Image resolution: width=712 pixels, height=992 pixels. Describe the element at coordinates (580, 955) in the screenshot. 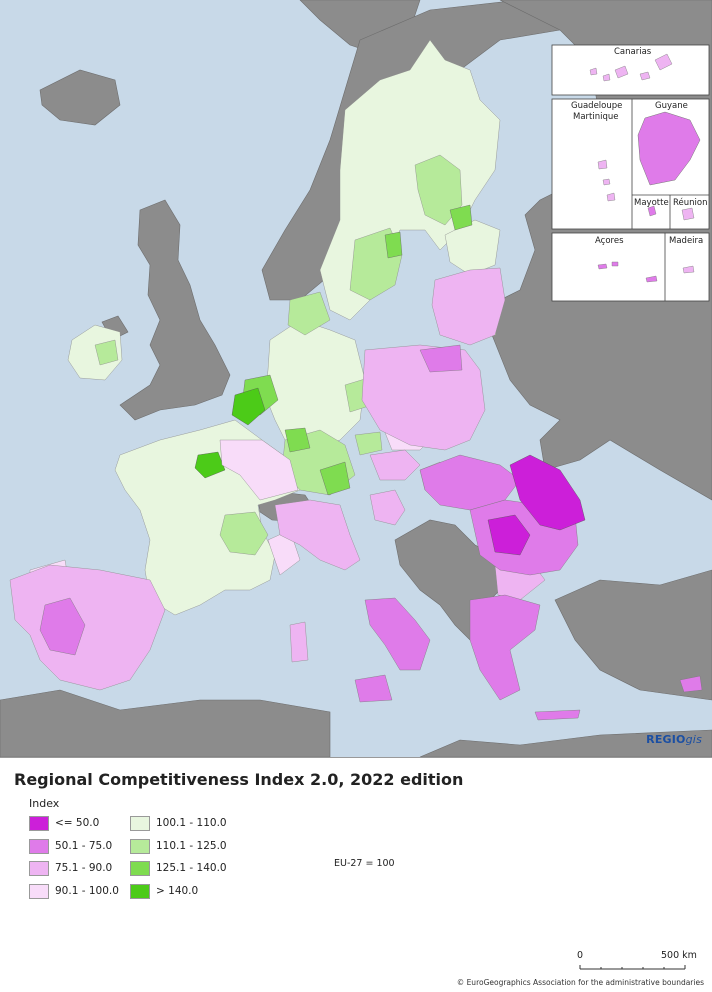

I see `scale-start-label: 0` at that location.